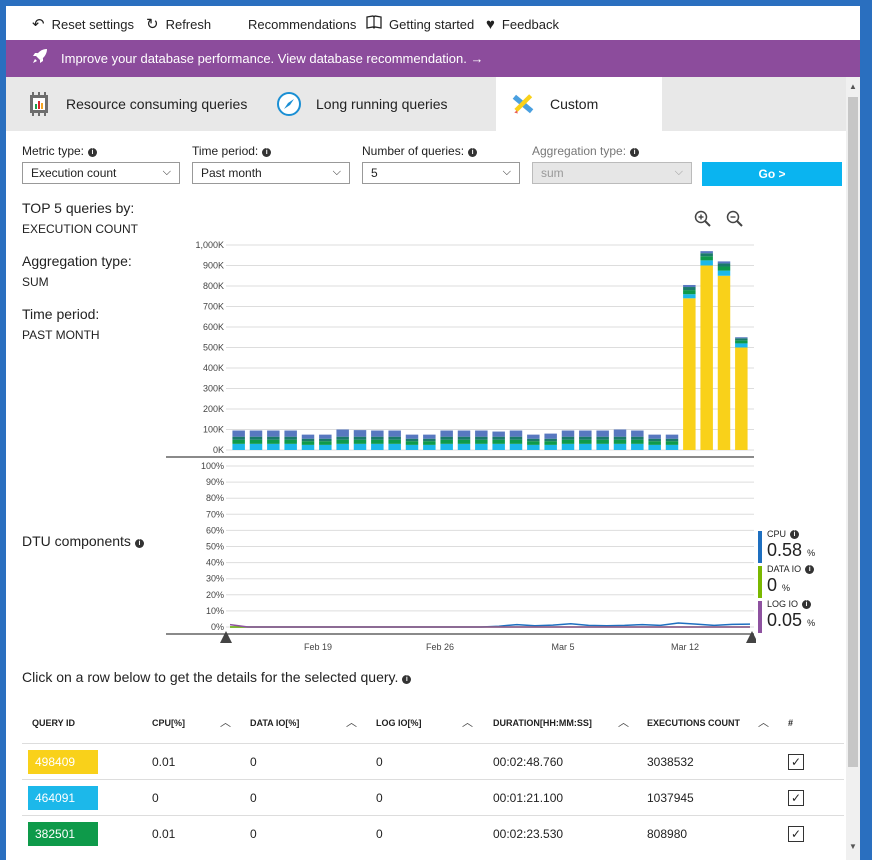 The image size is (872, 860). Describe the element at coordinates (215, 498) in the screenshot. I see `y-tick-label: 80%` at that location.